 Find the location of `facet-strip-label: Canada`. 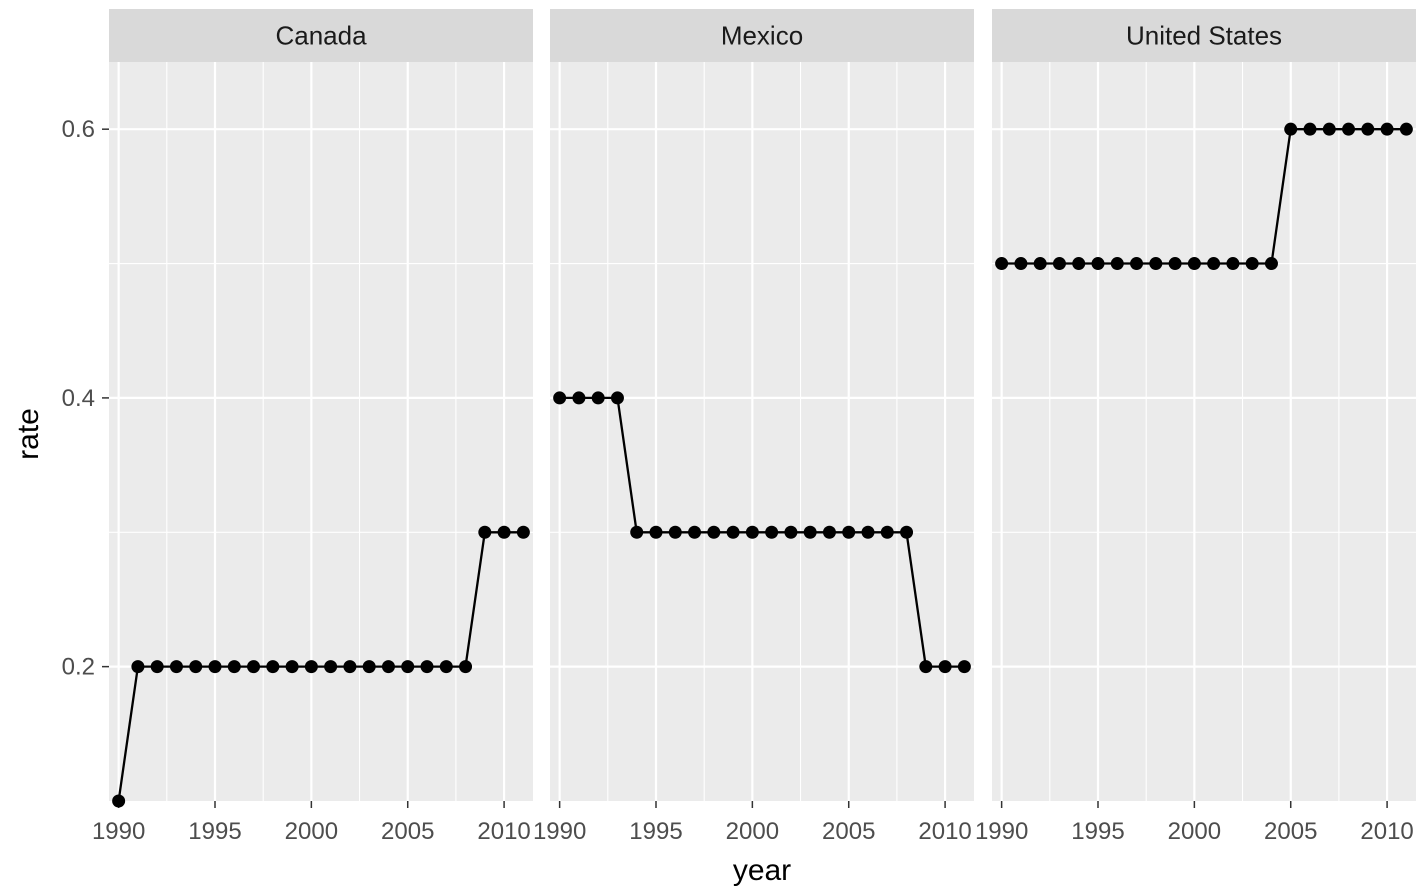

facet-strip-label: Canada is located at coordinates (321, 36).